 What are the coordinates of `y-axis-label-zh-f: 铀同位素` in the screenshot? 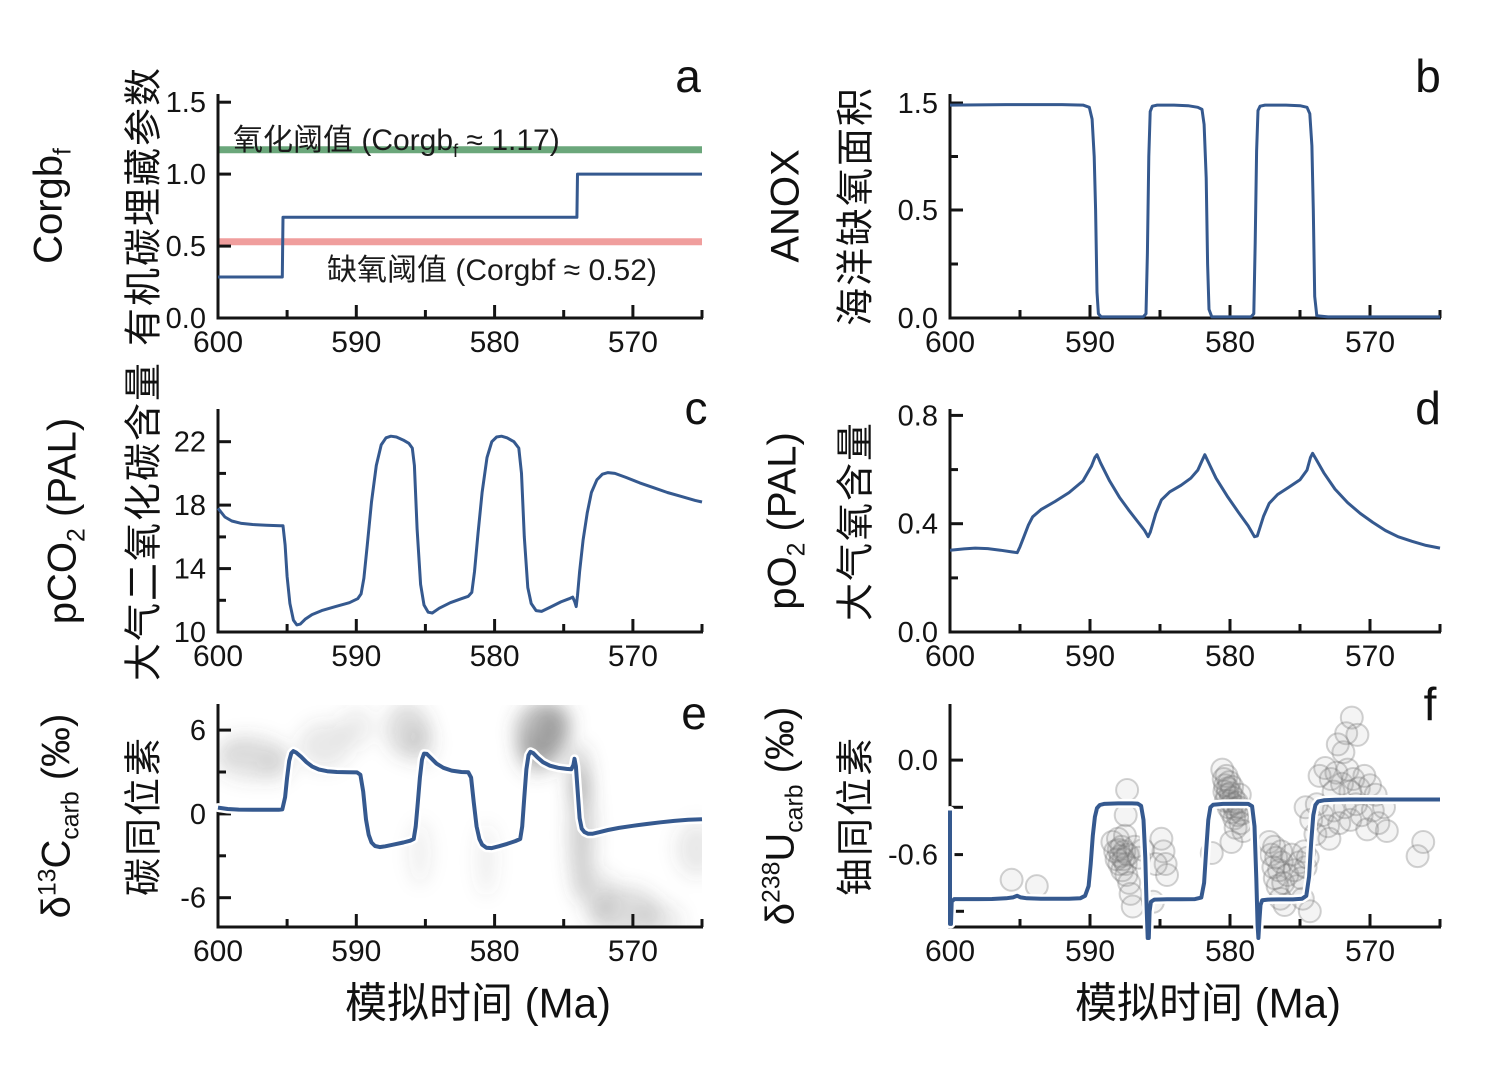 It's located at (856, 816).